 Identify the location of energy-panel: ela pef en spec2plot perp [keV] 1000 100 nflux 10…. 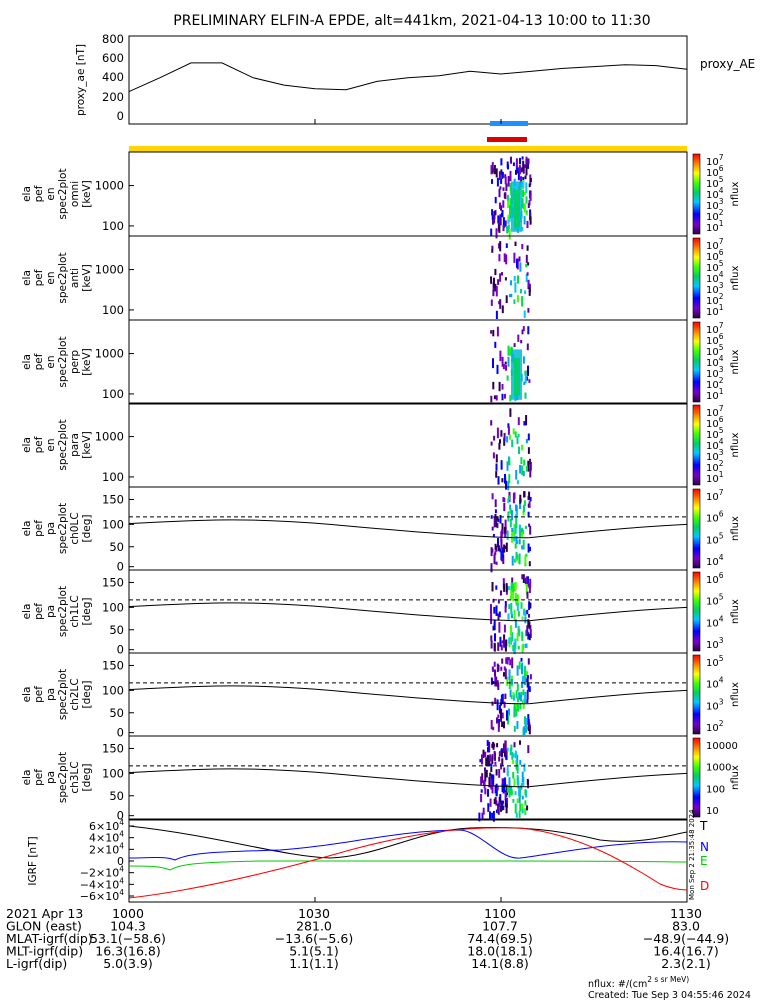
(381, 362).